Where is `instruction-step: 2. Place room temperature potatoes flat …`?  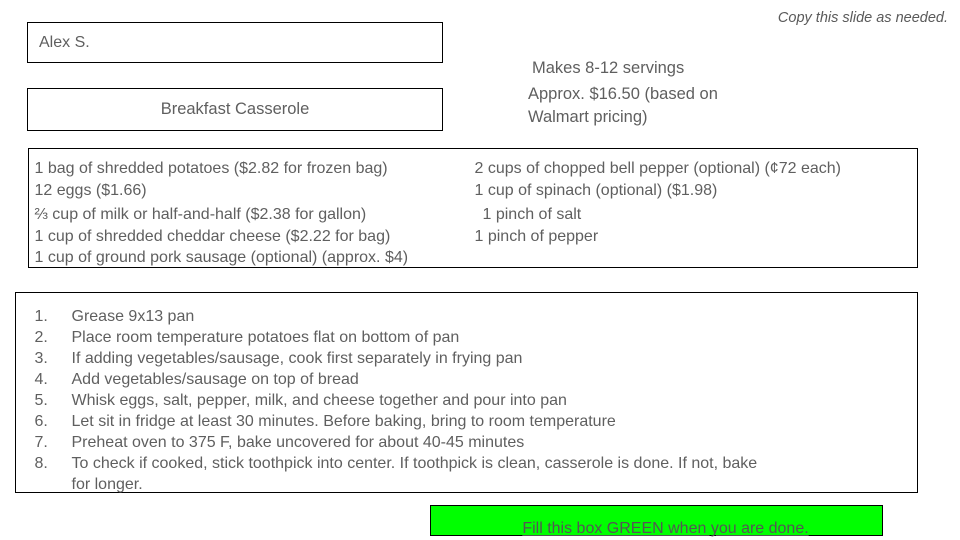
instruction-step: 2. Place room temperature potatoes flat … is located at coordinates (471, 337).